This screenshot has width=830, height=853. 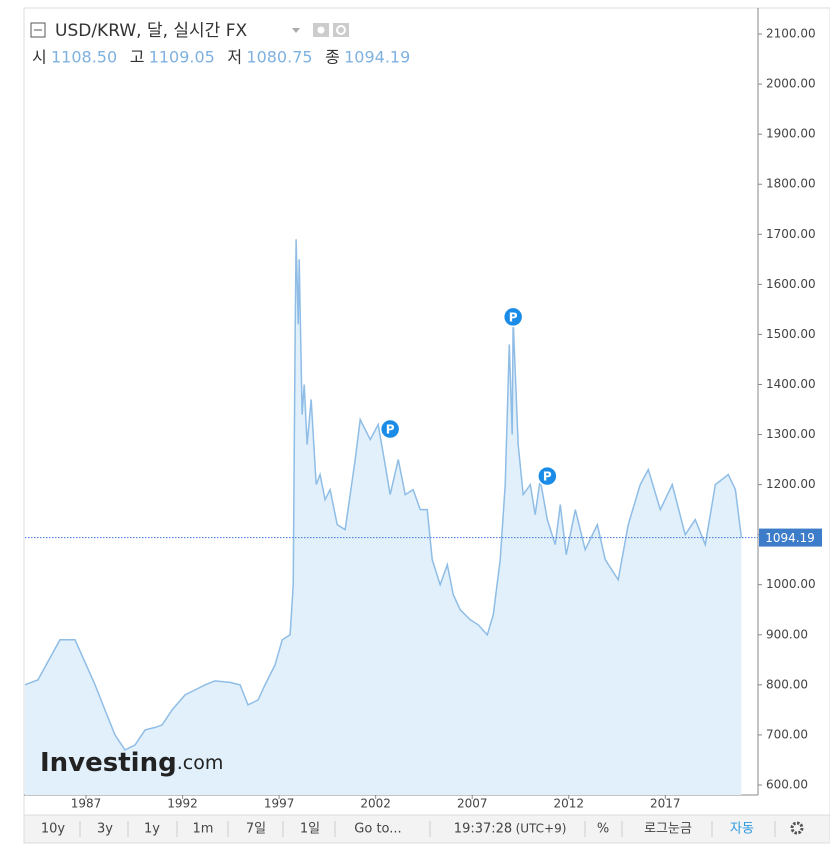 I want to click on toolbar, so click(x=426, y=829).